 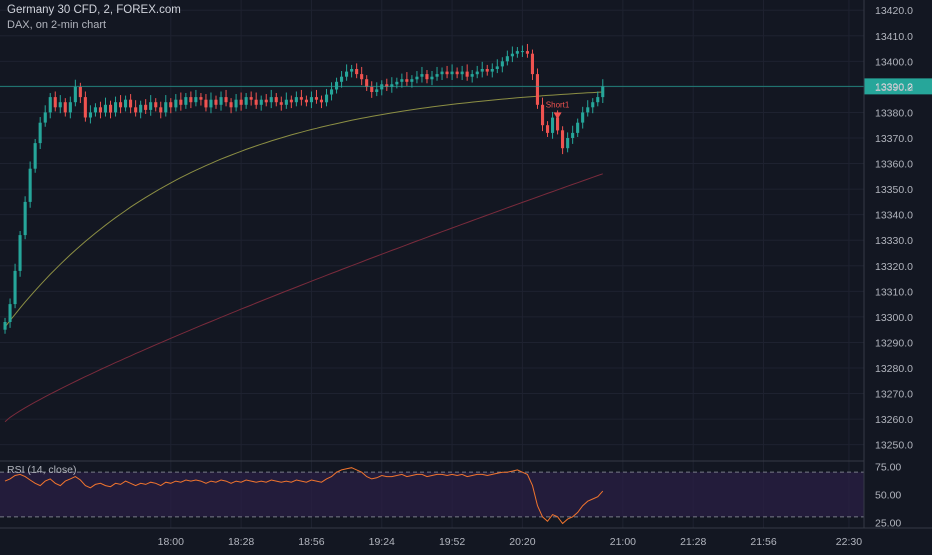 I want to click on price-tick-label: 13270.0, so click(x=894, y=395).